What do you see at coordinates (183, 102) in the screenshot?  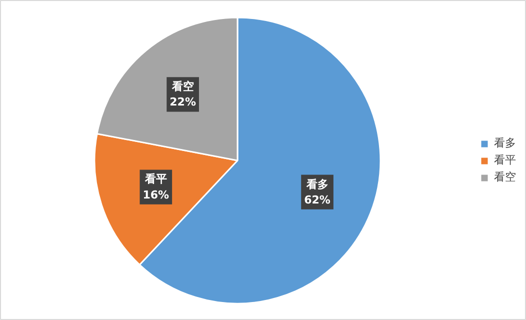 I see `data-label: 22%` at bounding box center [183, 102].